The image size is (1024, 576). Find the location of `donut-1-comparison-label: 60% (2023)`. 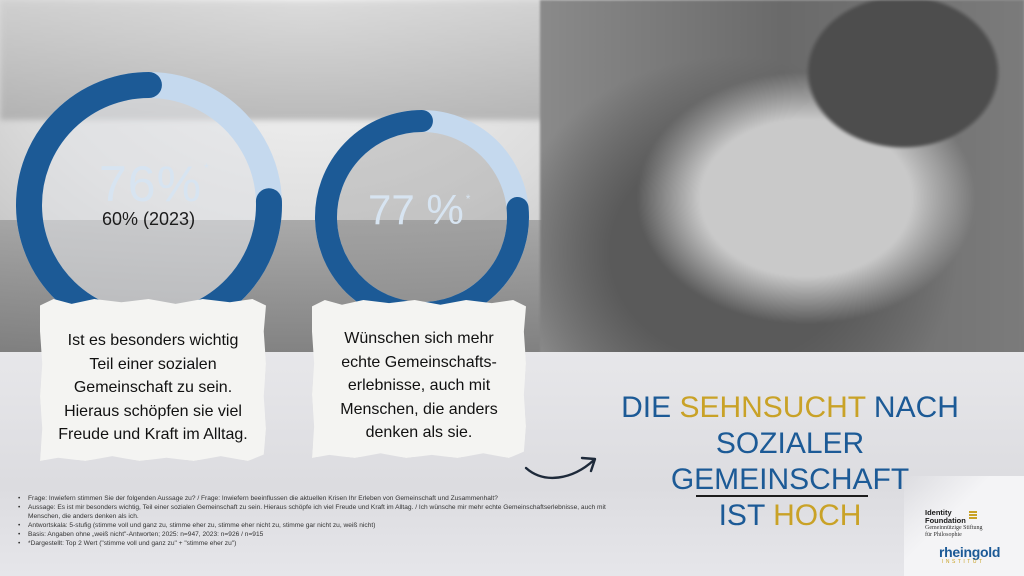

donut-1-comparison-label: 60% (2023) is located at coordinates (149, 219).